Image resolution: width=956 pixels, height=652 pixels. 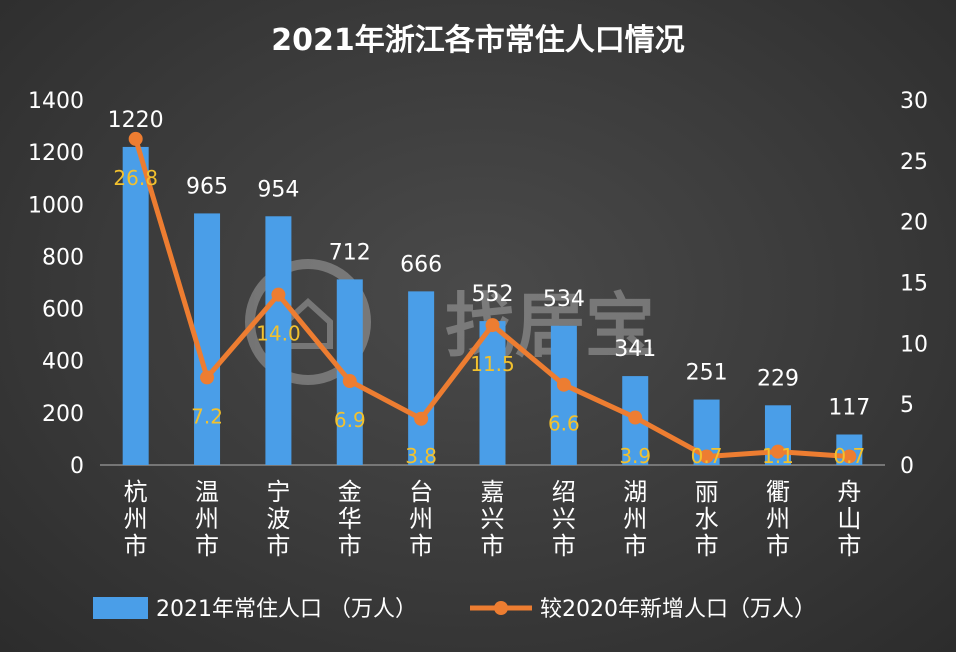 I want to click on category-label: 舟山市, so click(x=849, y=519).